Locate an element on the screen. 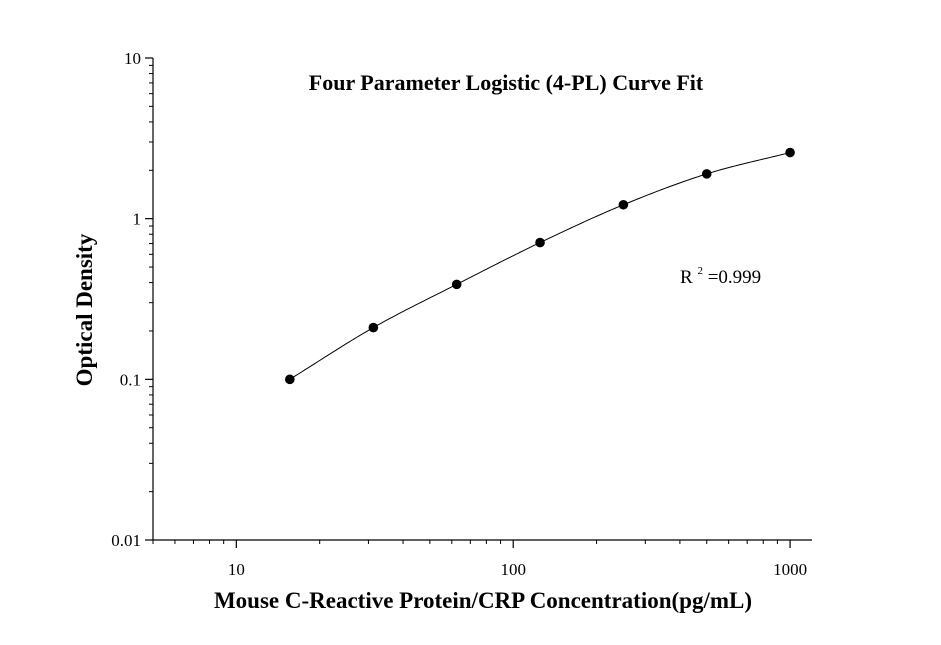 Image resolution: width=941 pixels, height=645 pixels. r-squared-annotation: R 2 =0.999 is located at coordinates (720, 273).